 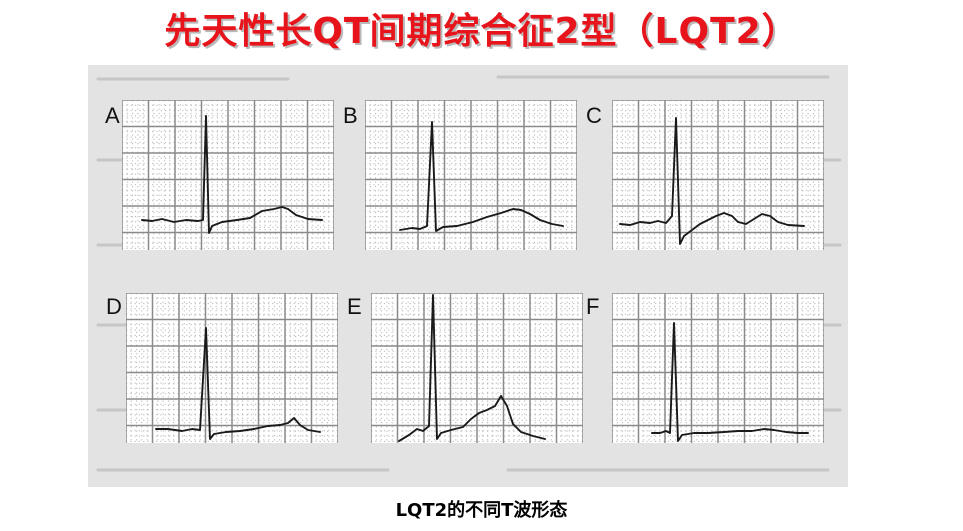 I want to click on figure-caption: LQT2的不同T波形态, so click(x=481, y=510).